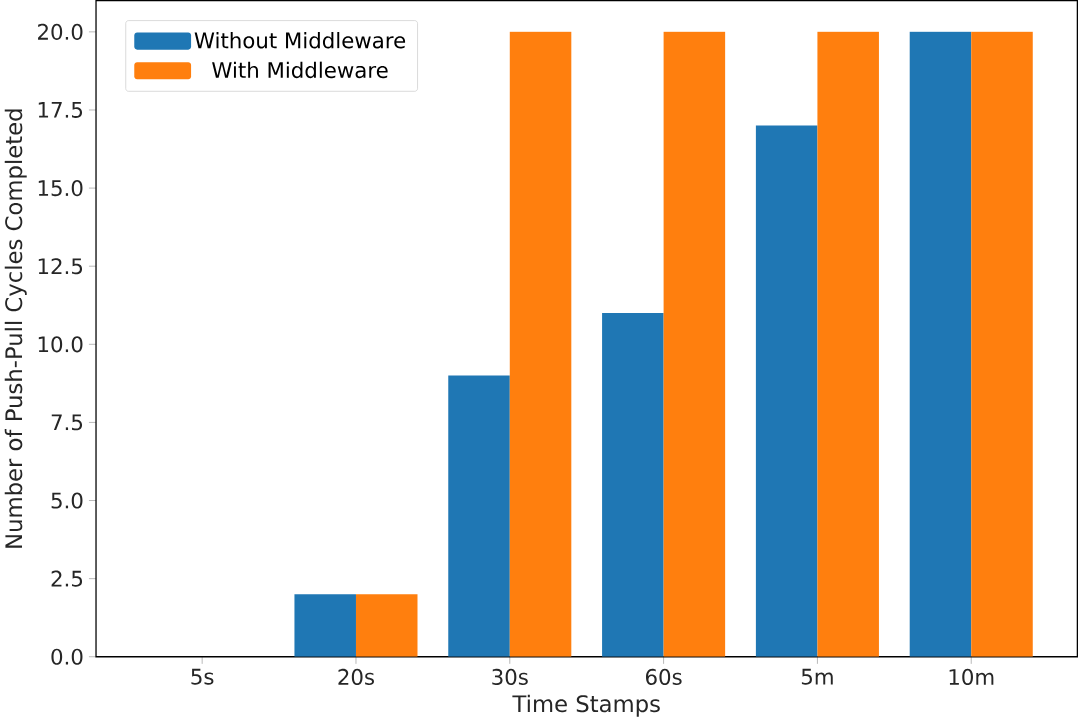 The height and width of the screenshot is (721, 1078). Describe the element at coordinates (586, 705) in the screenshot. I see `x-axis-title: Time Stamps` at that location.